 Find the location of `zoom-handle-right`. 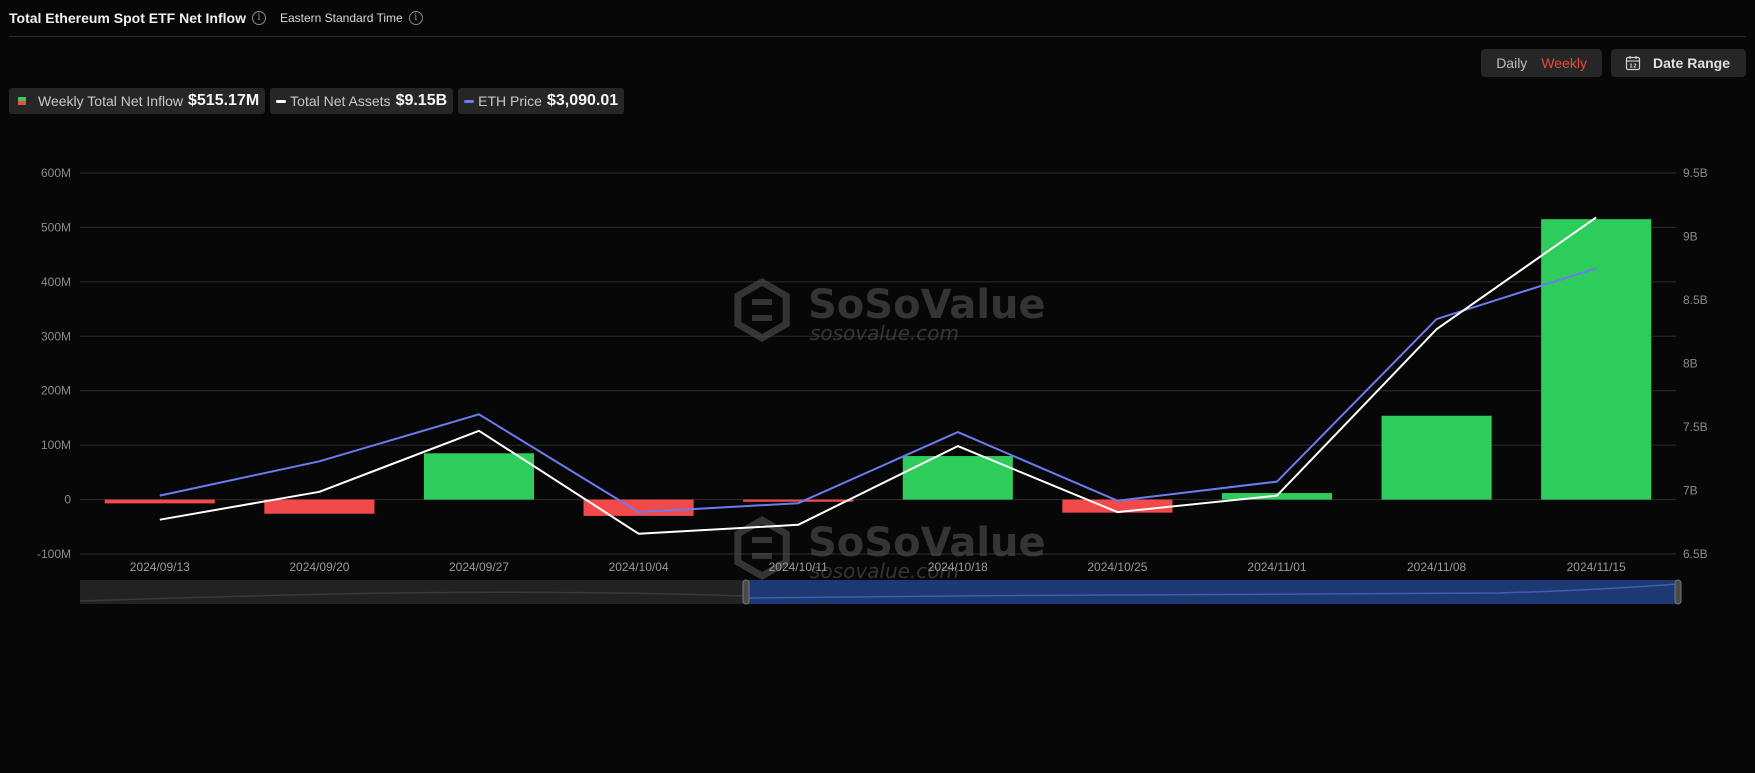

zoom-handle-right is located at coordinates (1678, 592).